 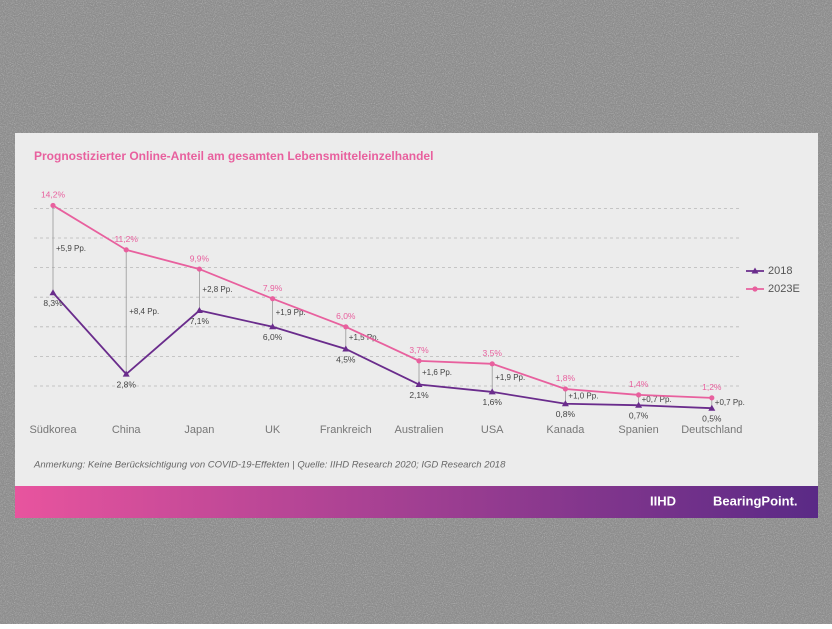 What do you see at coordinates (784, 289) in the screenshot?
I see `legend-label: 2023E` at bounding box center [784, 289].